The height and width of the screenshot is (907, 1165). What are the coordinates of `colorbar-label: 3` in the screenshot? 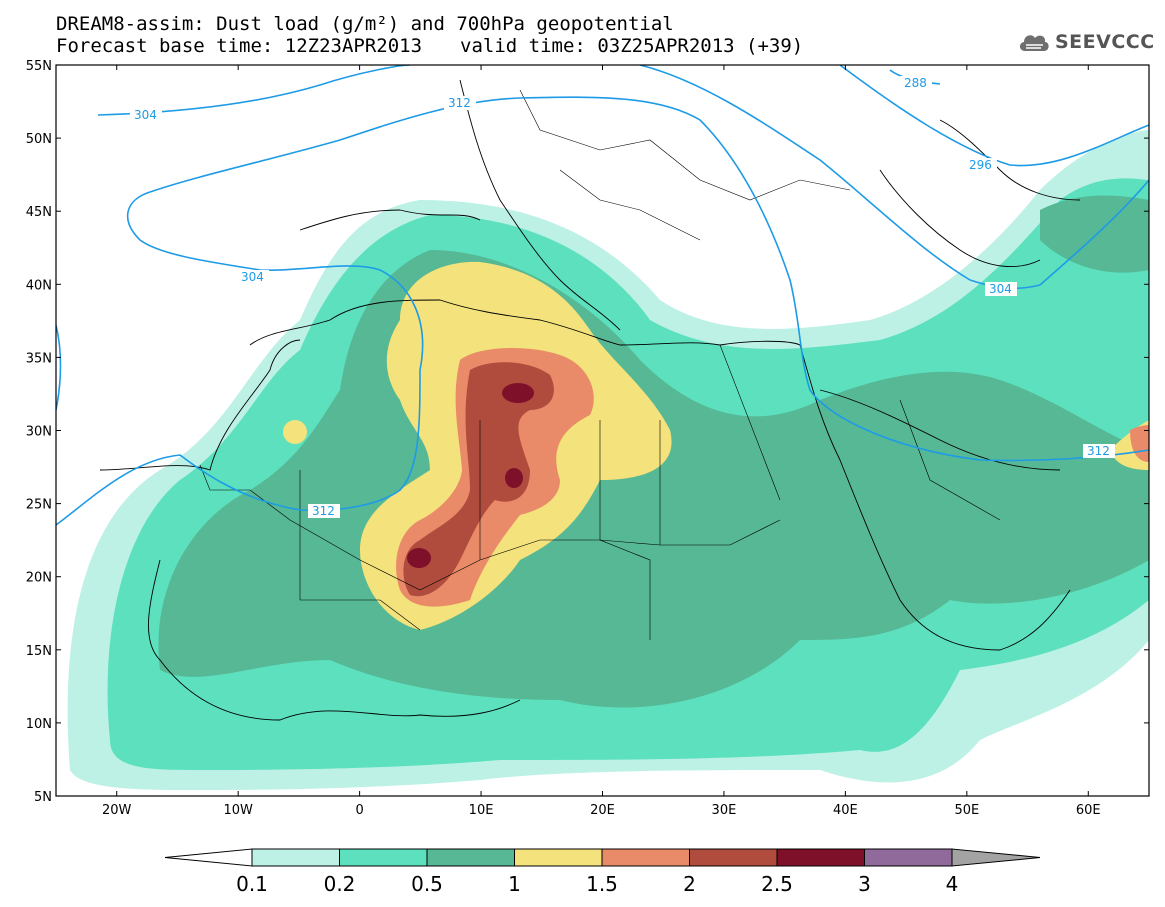 It's located at (864, 884).